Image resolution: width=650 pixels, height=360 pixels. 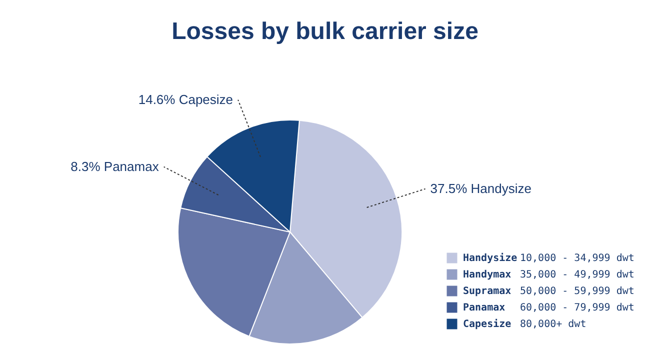 What do you see at coordinates (577, 275) in the screenshot?
I see `text: 35,000 - 49,999 dwt` at bounding box center [577, 275].